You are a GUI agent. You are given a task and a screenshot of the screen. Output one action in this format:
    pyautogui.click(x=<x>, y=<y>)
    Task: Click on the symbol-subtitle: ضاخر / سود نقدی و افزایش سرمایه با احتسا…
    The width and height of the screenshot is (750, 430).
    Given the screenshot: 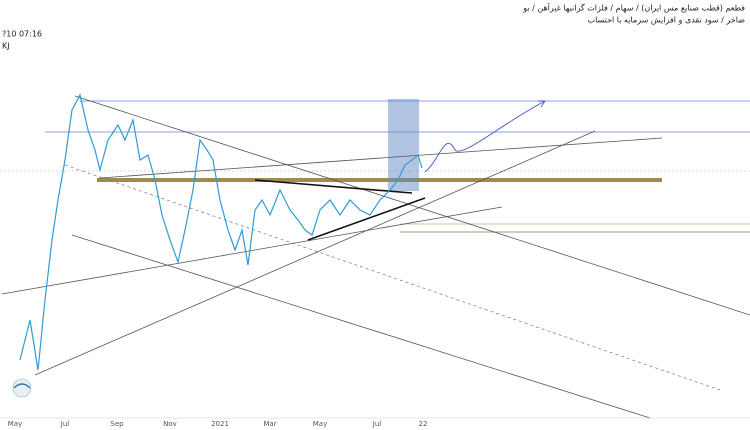 What is the action you would take?
    pyautogui.click(x=667, y=20)
    